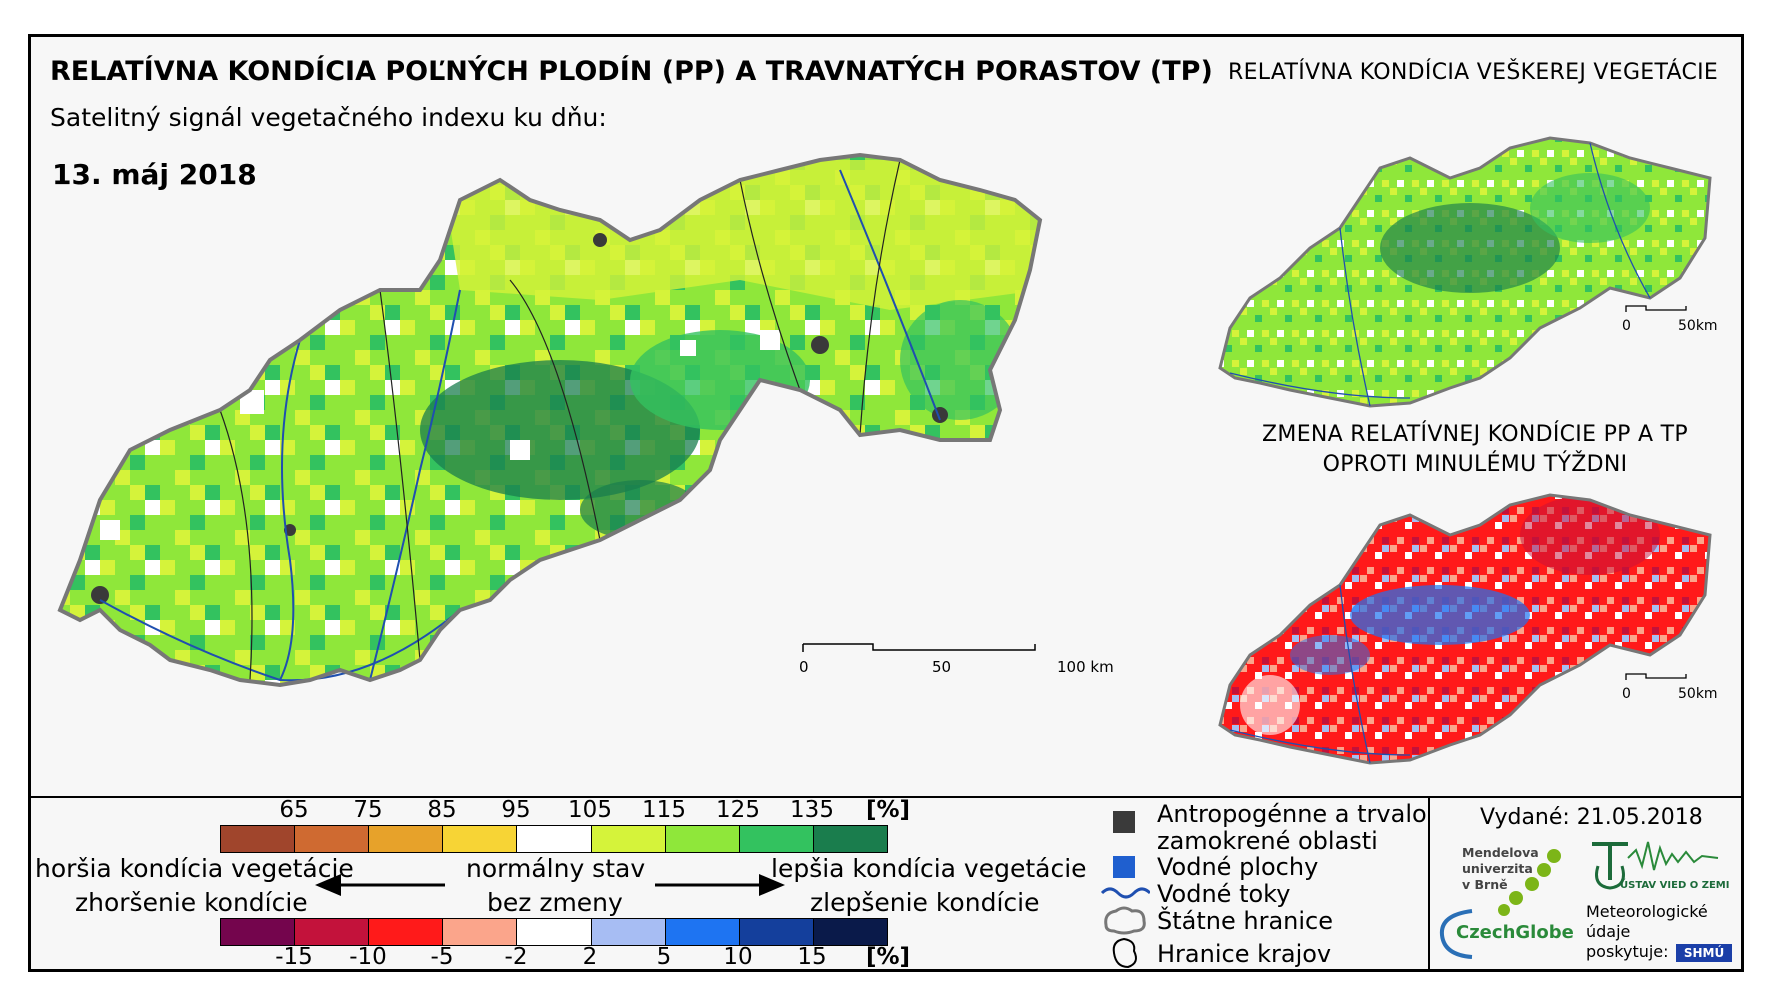 The height and width of the screenshot is (1003, 1772). I want to click on water-body-swatch, so click(1124, 867).